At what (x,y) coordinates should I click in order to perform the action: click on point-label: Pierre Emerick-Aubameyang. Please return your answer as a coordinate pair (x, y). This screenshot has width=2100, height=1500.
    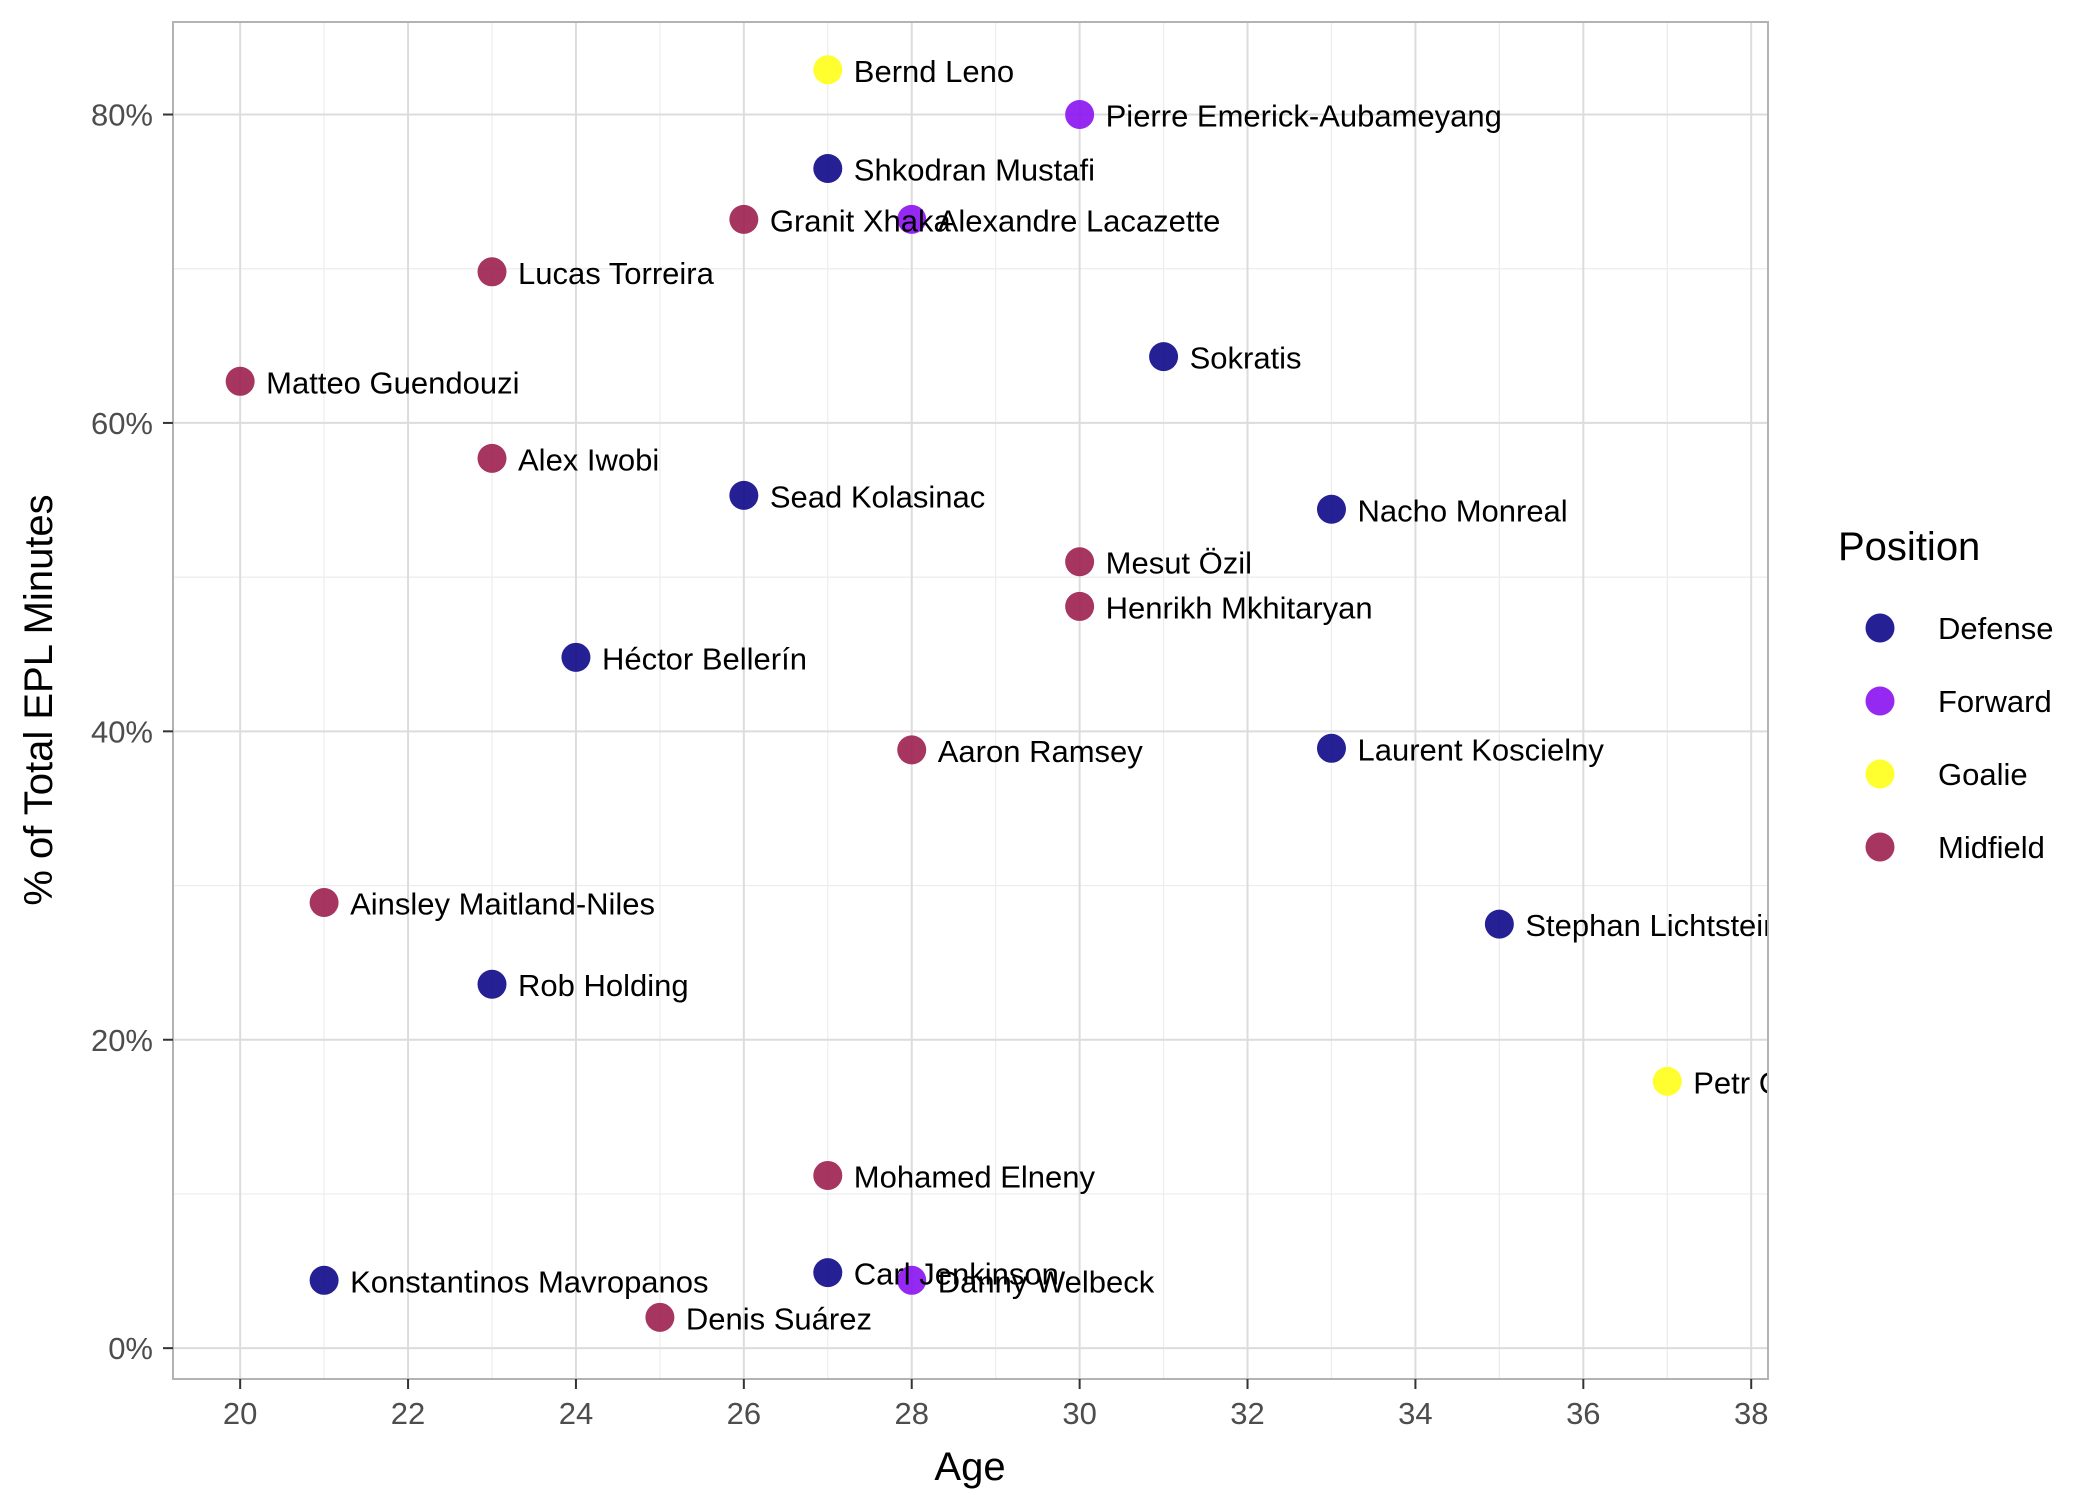
    Looking at the image, I should click on (1304, 116).